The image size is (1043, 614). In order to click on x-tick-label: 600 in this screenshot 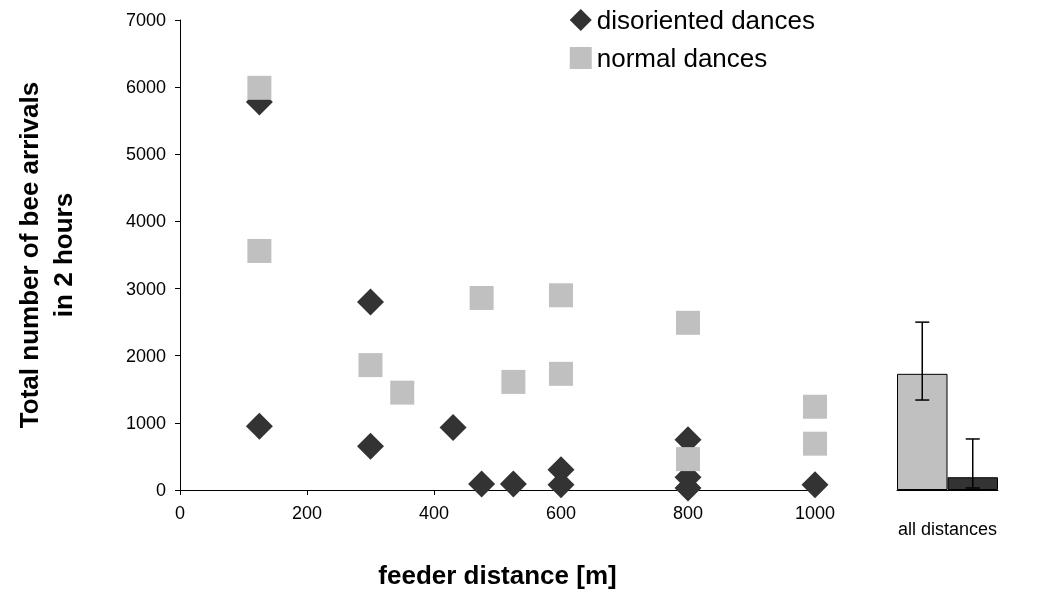, I will do `click(561, 513)`.